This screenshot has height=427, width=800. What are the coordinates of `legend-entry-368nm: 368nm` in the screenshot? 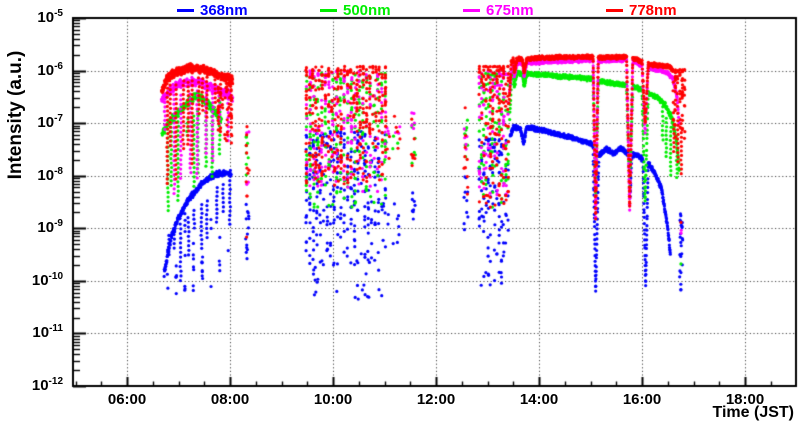 It's located at (212, 10).